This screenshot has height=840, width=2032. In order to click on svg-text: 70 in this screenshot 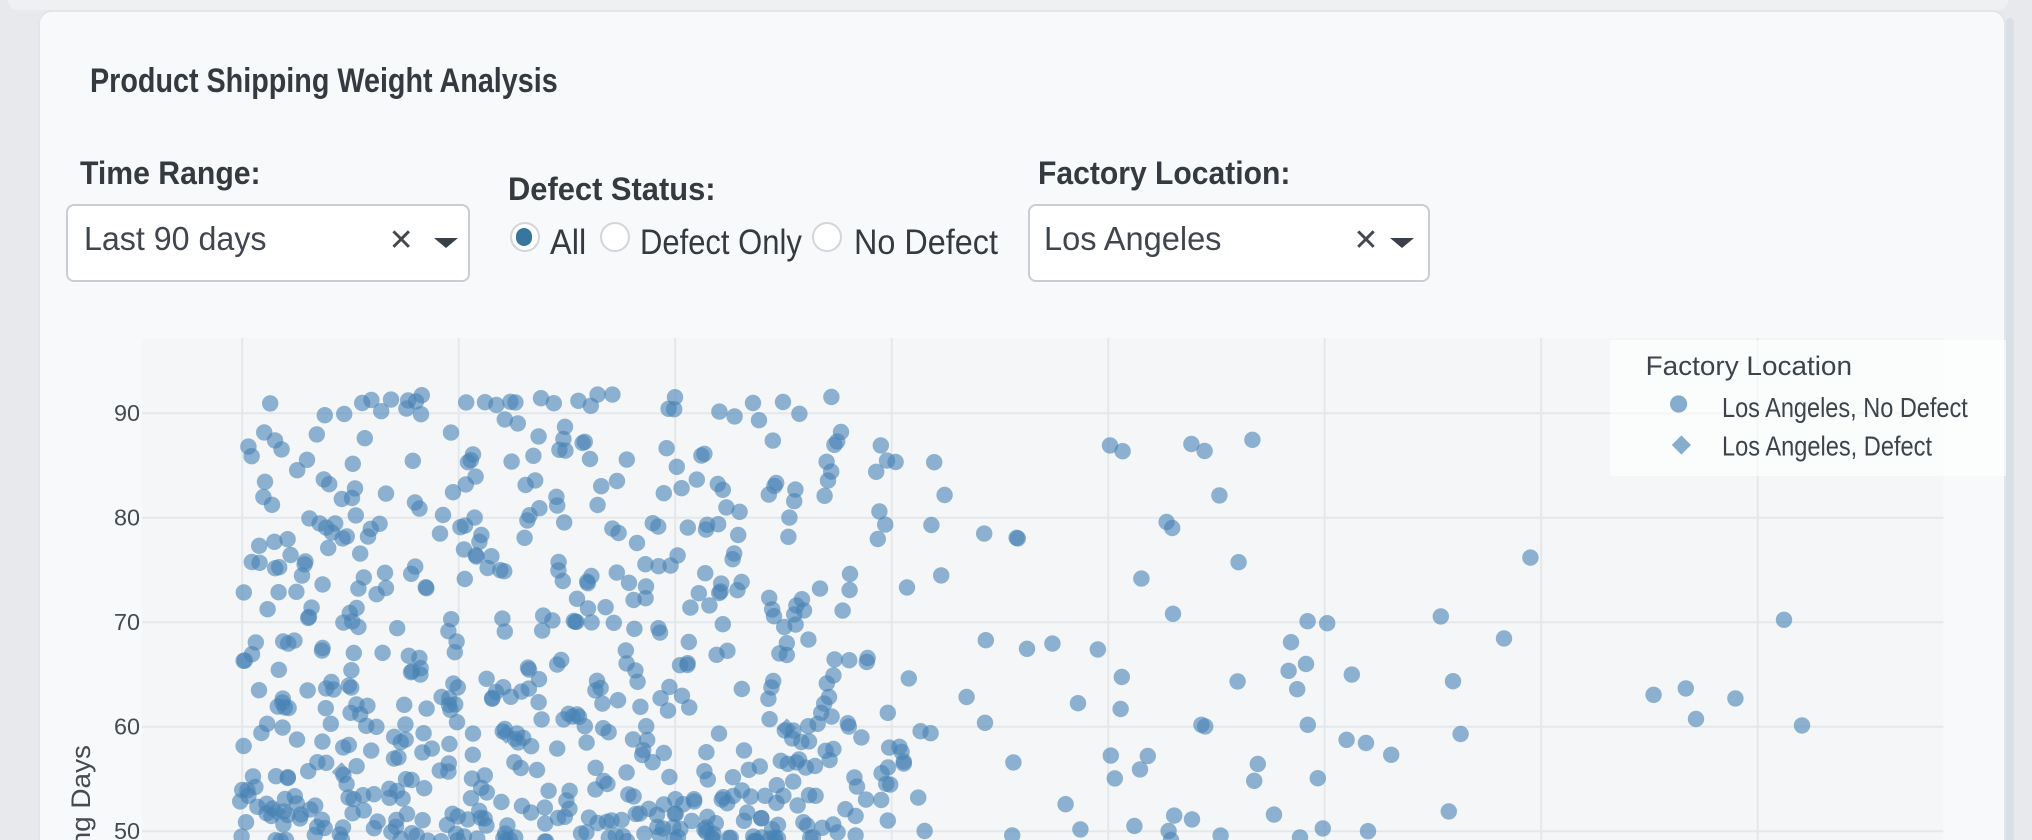, I will do `click(127, 622)`.